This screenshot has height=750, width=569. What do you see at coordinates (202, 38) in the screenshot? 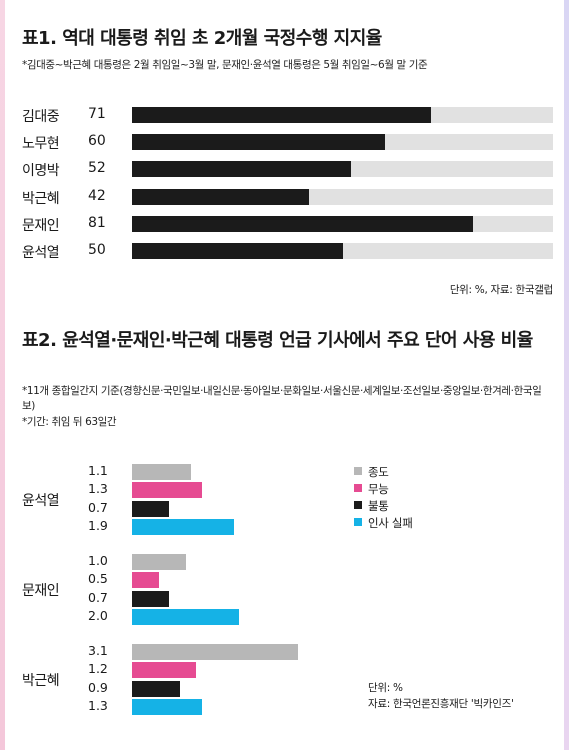
I see `chart1-title: 표1. 역대 대통령 취임 초 2개월 국정수행 지지율` at bounding box center [202, 38].